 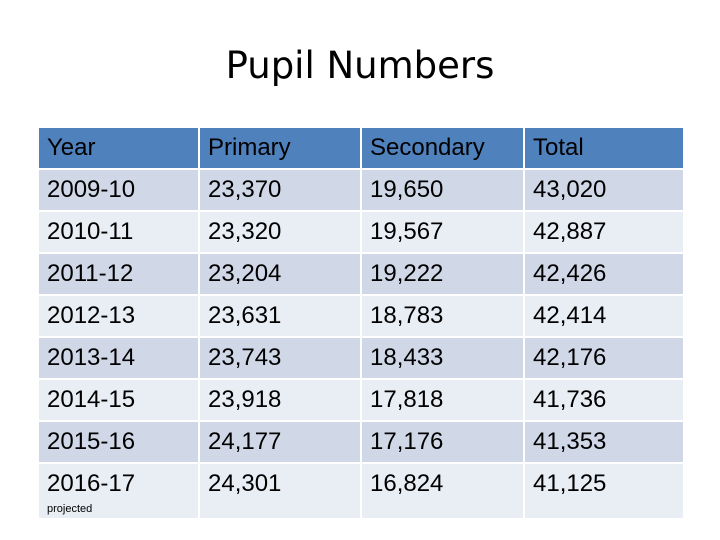 What do you see at coordinates (91, 483) in the screenshot?
I see `cell-year-value: 2016-17` at bounding box center [91, 483].